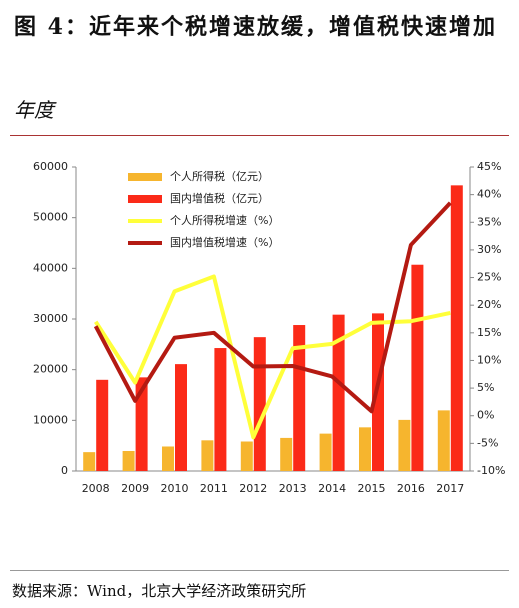 Image resolution: width=519 pixels, height=608 pixels. I want to click on source: 数据来源：Wind，北京大学经济政策研究所, so click(159, 591).